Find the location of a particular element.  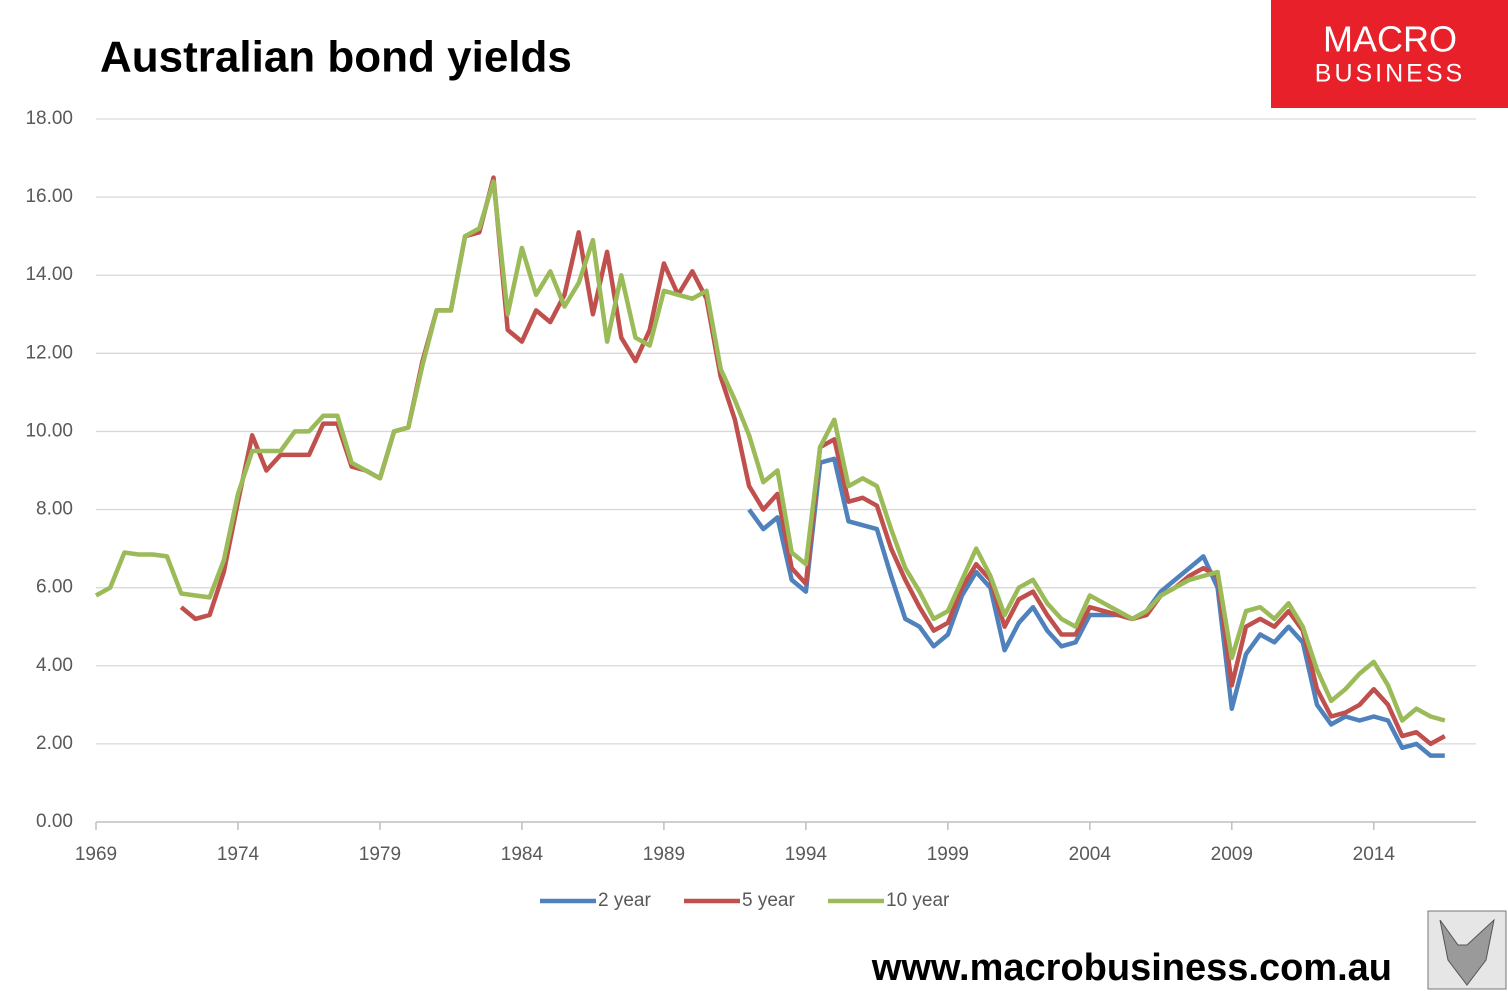

logo-text: MACRO is located at coordinates (1390, 39).